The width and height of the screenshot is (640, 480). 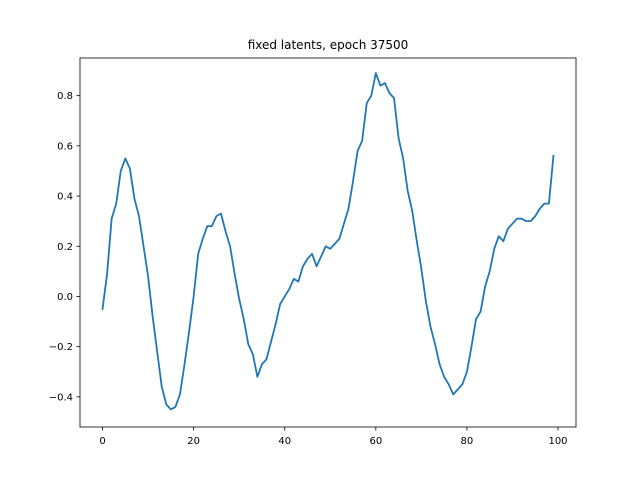 What do you see at coordinates (193, 441) in the screenshot?
I see `x-tick-label: 20` at bounding box center [193, 441].